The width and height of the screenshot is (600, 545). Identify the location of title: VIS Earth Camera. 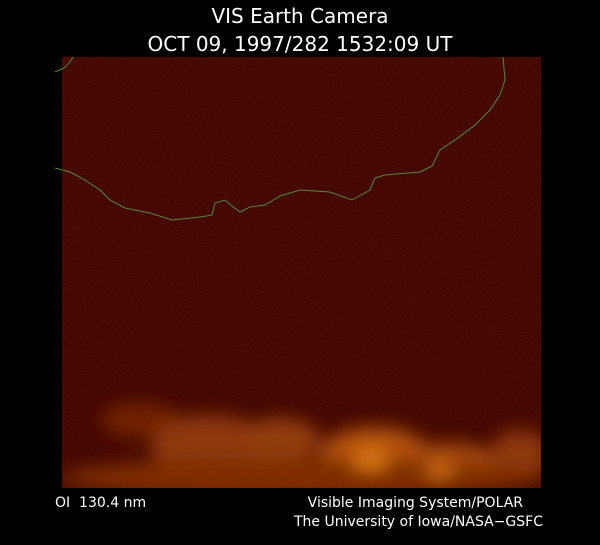
(299, 16).